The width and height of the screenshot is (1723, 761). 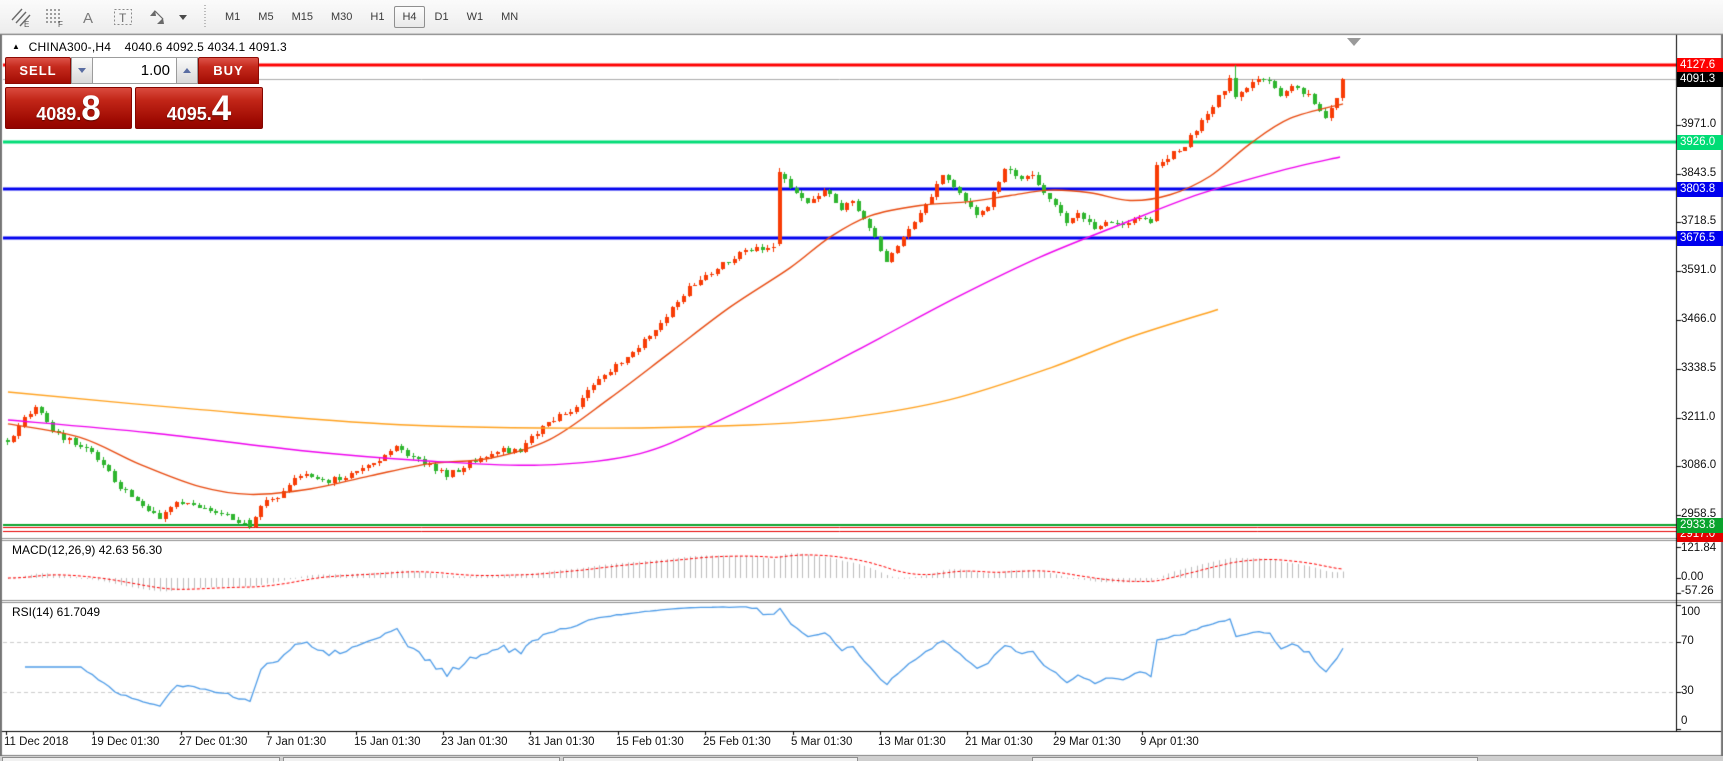 I want to click on label-tool-icon: A, so click(x=89, y=17).